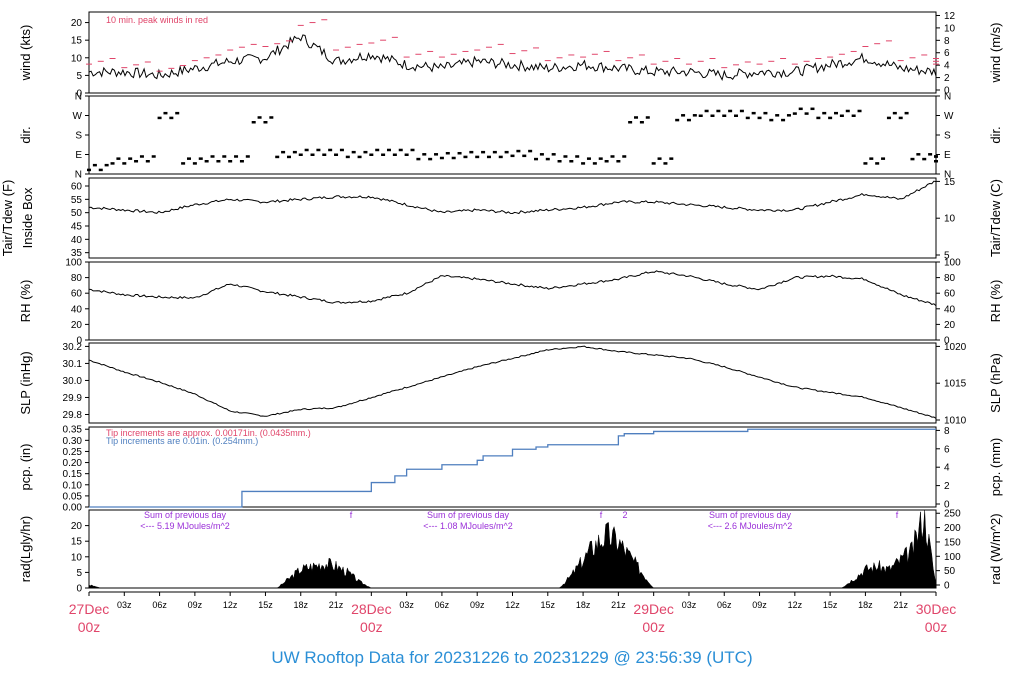 The image size is (1024, 700). Describe the element at coordinates (73, 398) in the screenshot. I see `slp-ytick-label: 29.9` at that location.